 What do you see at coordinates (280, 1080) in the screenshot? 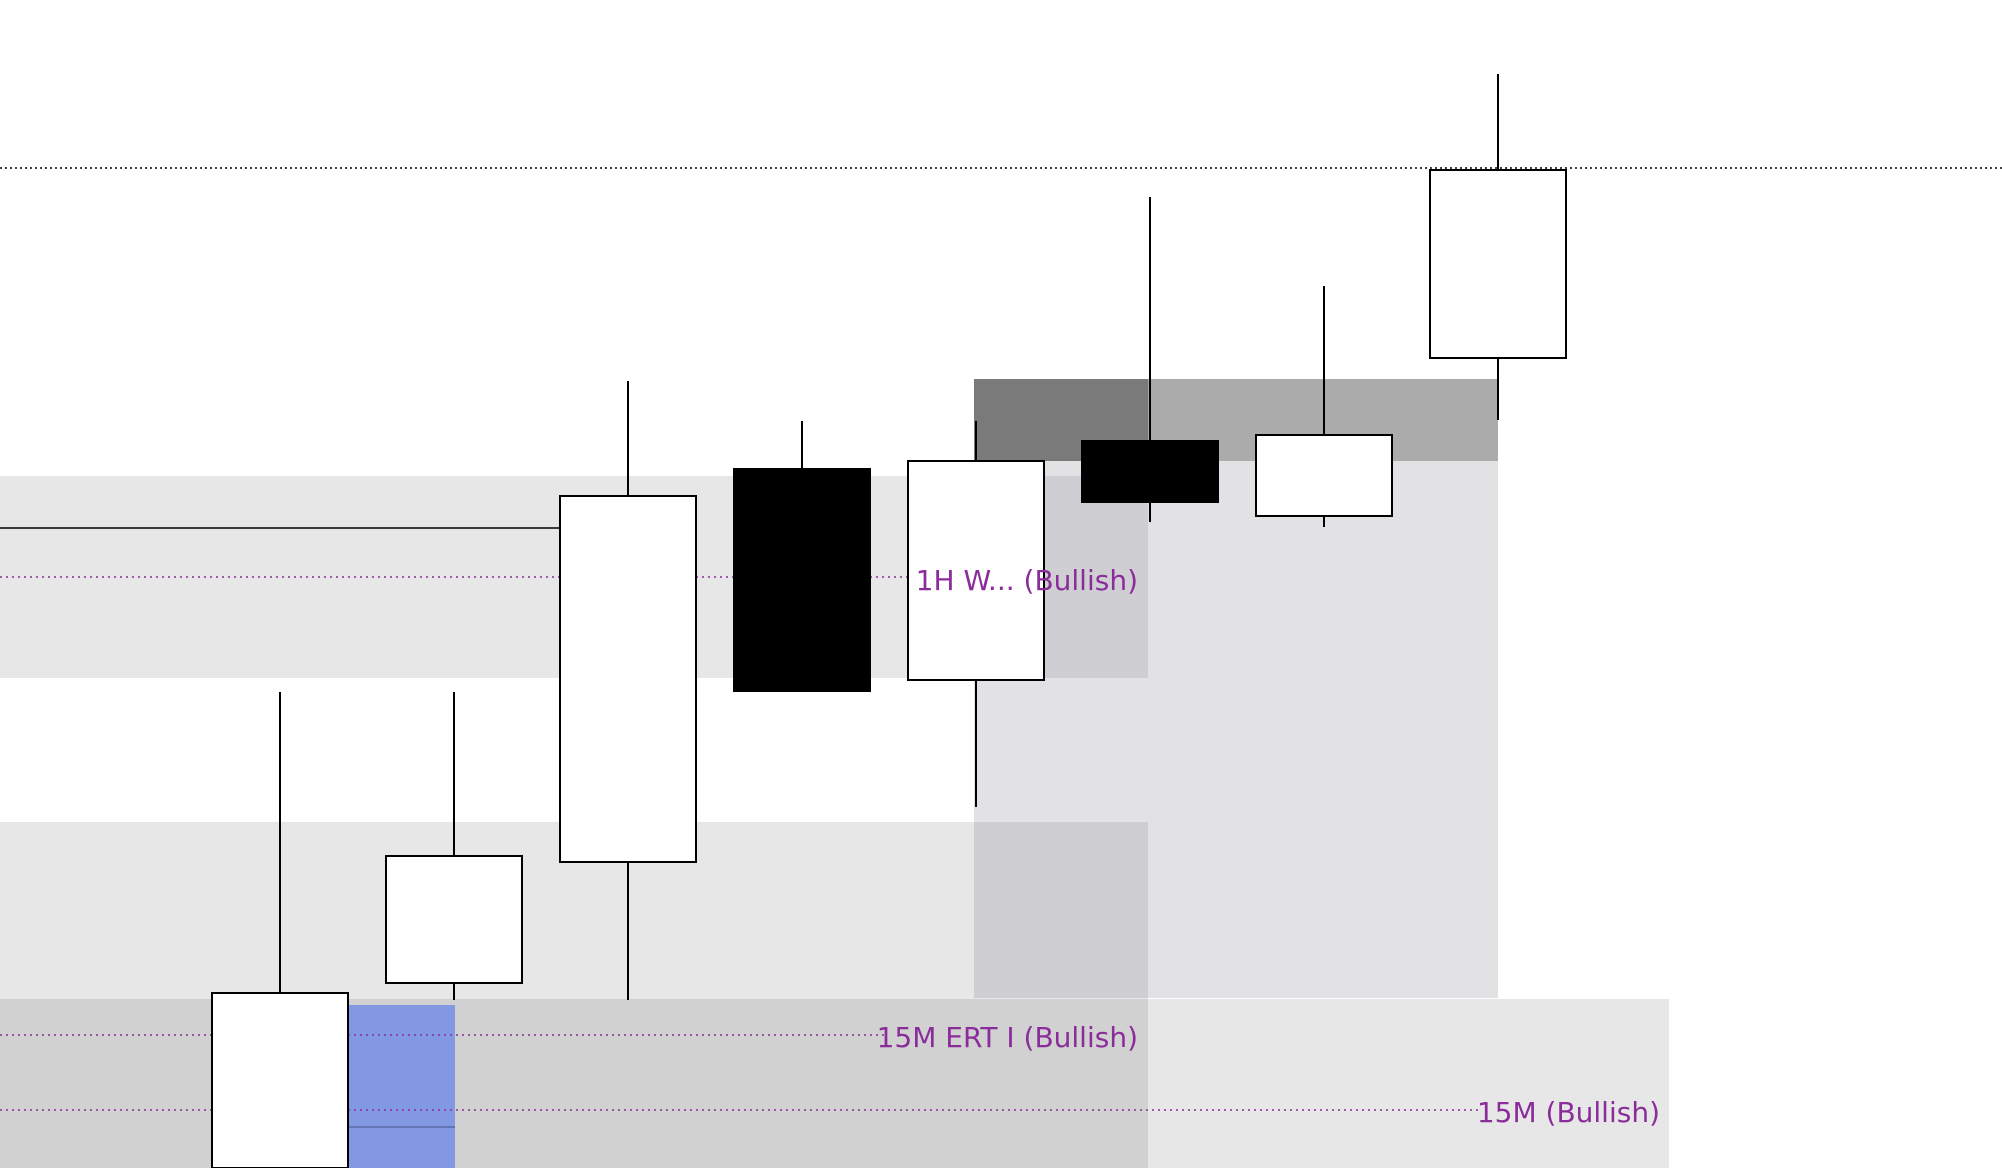
I see `candle-0-body` at bounding box center [280, 1080].